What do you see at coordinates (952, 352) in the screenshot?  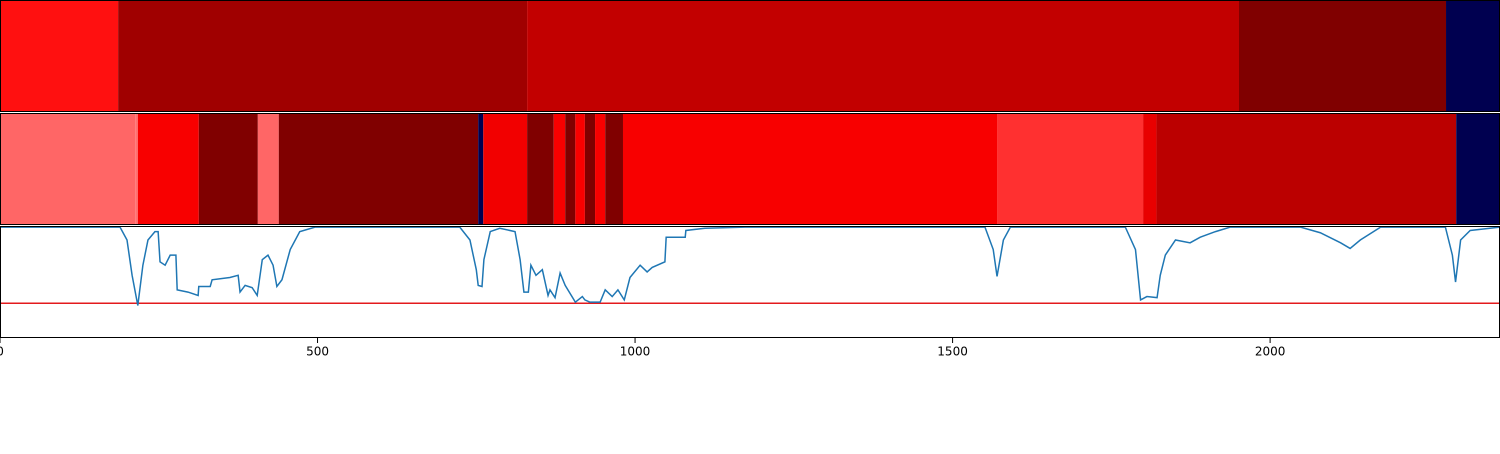 I see `x-tick-label: 1500` at bounding box center [952, 352].